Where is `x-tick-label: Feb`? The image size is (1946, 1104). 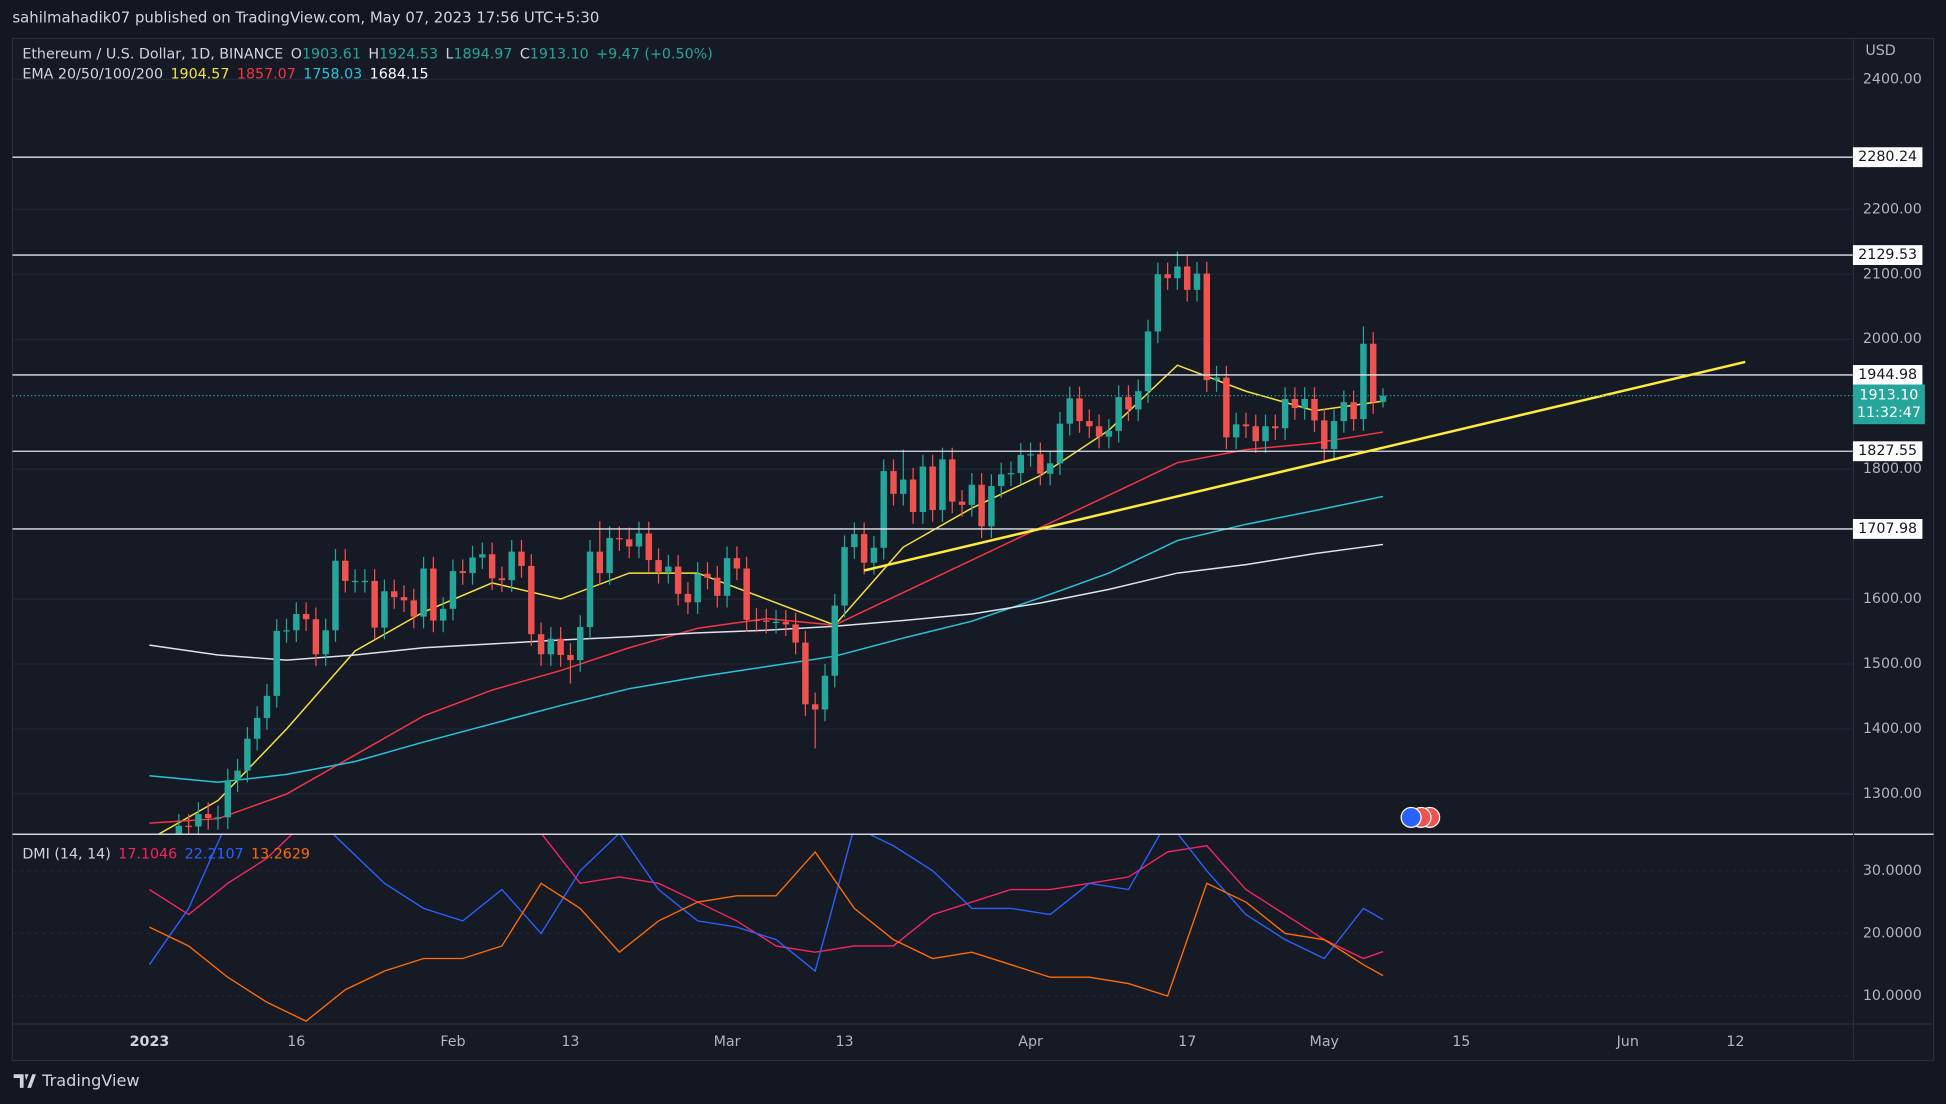
x-tick-label: Feb is located at coordinates (452, 1042).